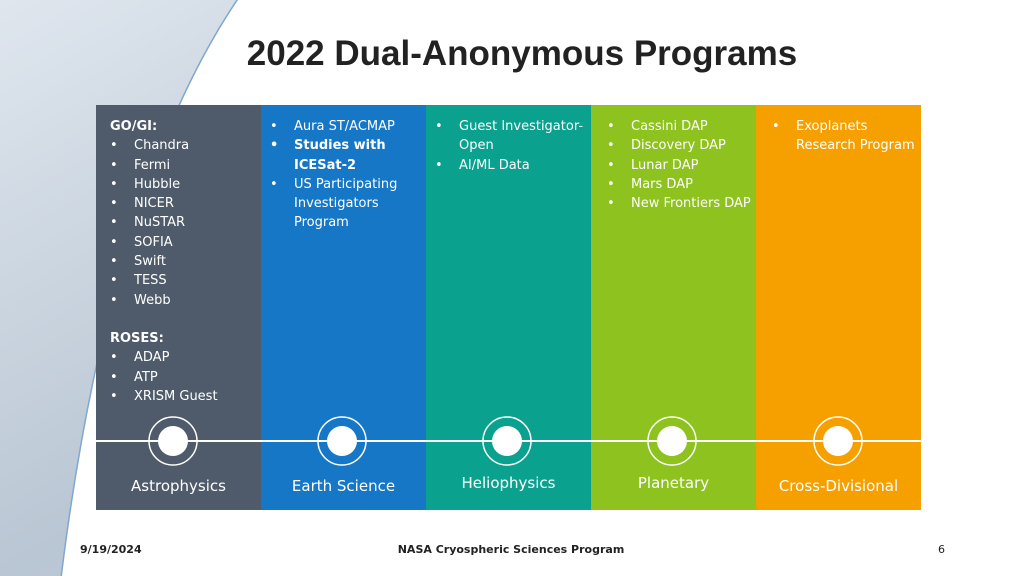 The image size is (1024, 576). What do you see at coordinates (838, 486) in the screenshot?
I see `column-label: Cross-Divisional` at bounding box center [838, 486].